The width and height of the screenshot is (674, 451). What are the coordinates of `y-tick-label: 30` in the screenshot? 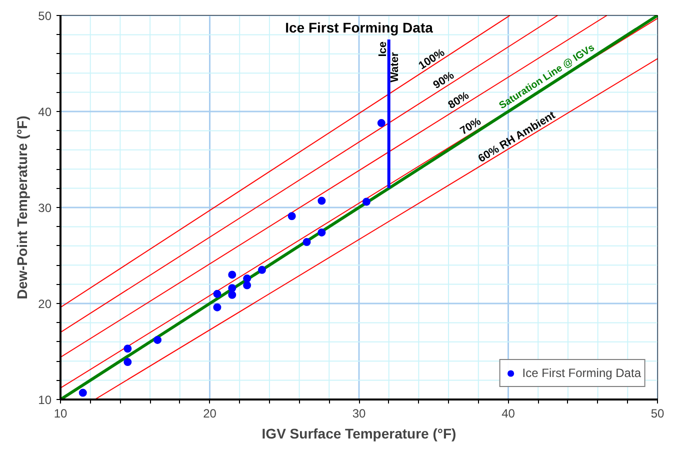 It's located at (45, 208).